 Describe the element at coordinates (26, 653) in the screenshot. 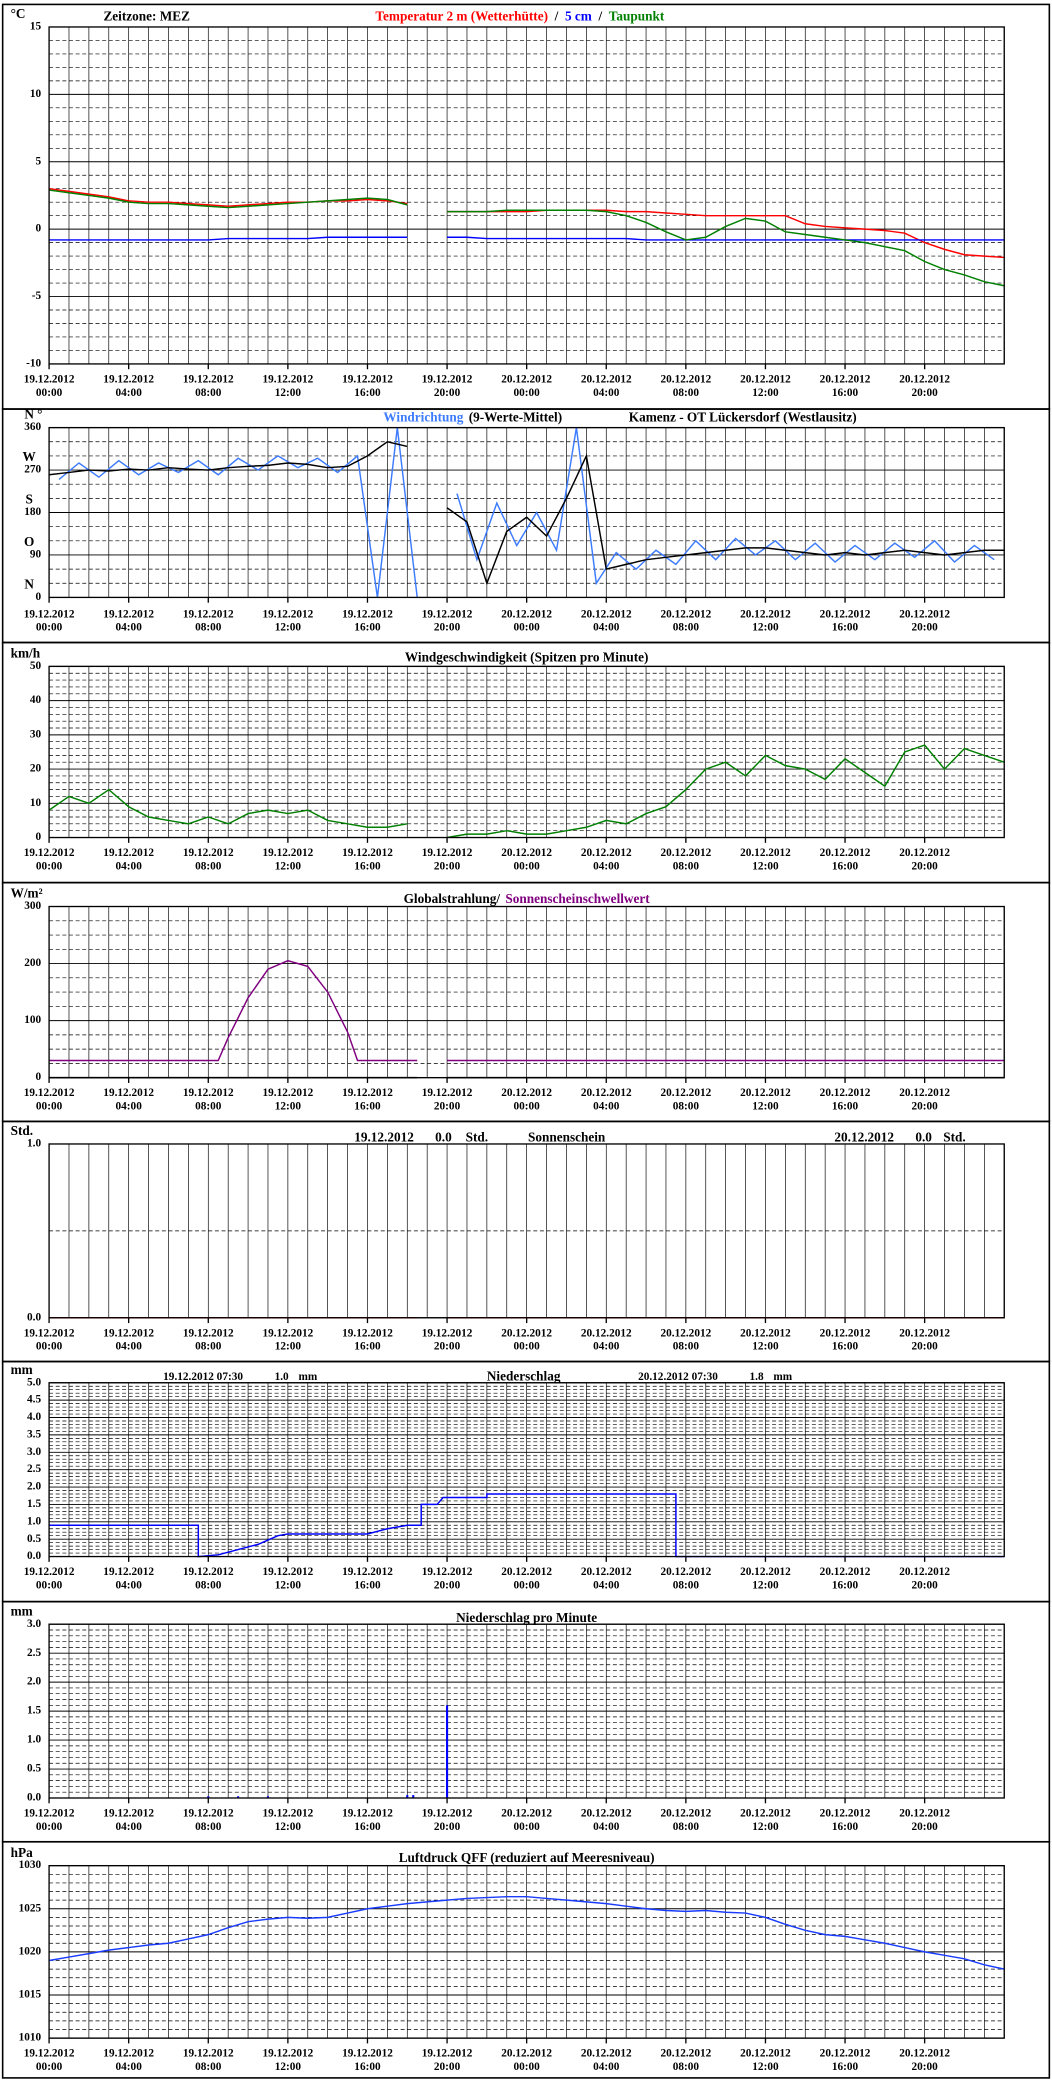

I see `y-unit: km/h` at that location.